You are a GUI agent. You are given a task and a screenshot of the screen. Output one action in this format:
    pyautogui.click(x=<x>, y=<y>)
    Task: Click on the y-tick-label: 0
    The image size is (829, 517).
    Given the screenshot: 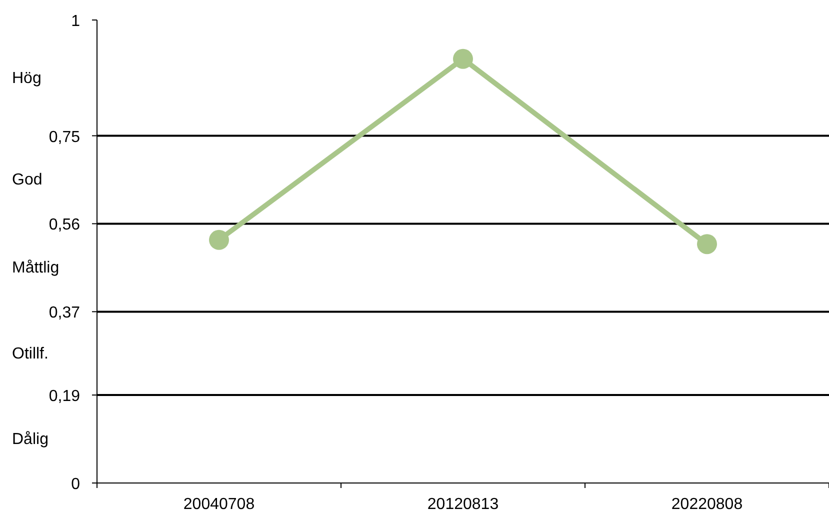 What is the action you would take?
    pyautogui.click(x=75, y=484)
    